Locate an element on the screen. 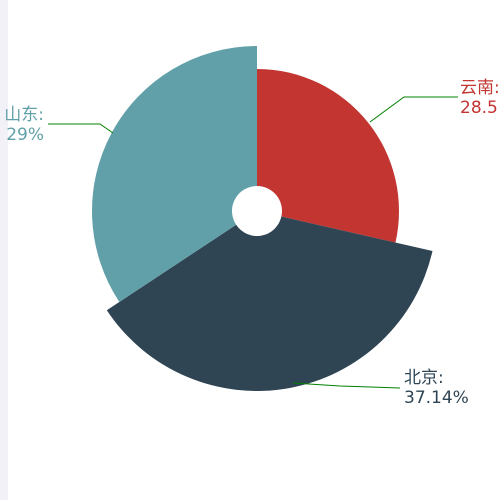 Image resolution: width=500 pixels, height=500 pixels. slice-label-name-1: 北京: is located at coordinates (424, 378).